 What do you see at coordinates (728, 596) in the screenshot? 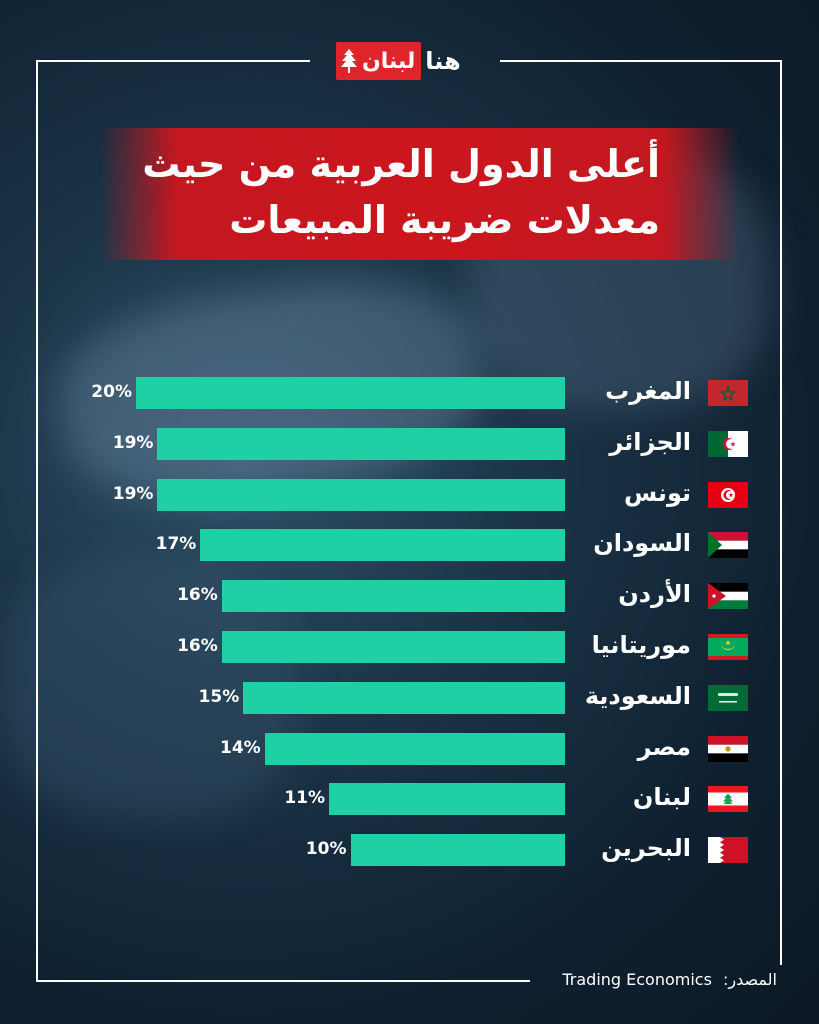
I see `jordan-flag-icon` at bounding box center [728, 596].